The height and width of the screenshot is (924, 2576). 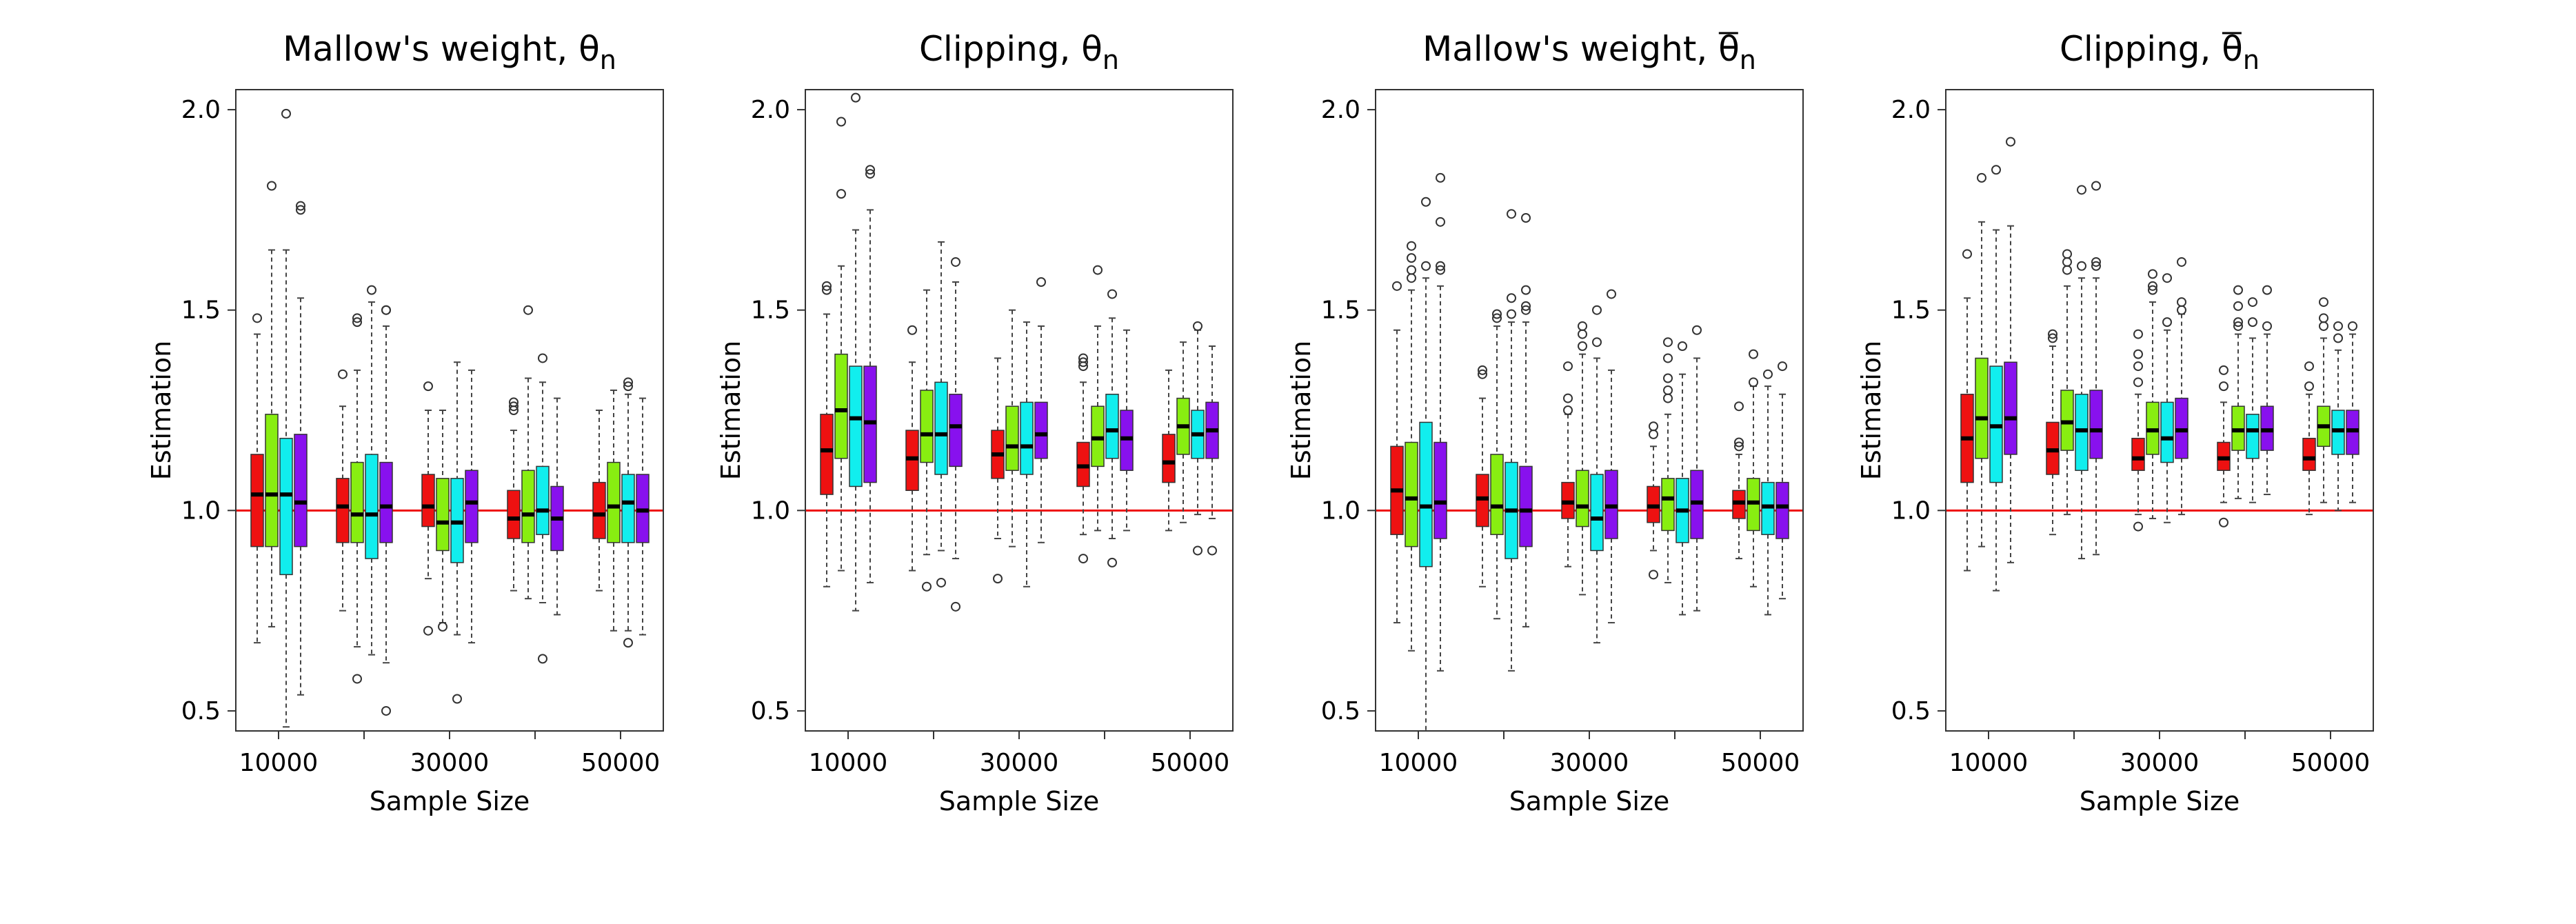 What do you see at coordinates (770, 511) in the screenshot?
I see `y-tick-label: 1.0` at bounding box center [770, 511].